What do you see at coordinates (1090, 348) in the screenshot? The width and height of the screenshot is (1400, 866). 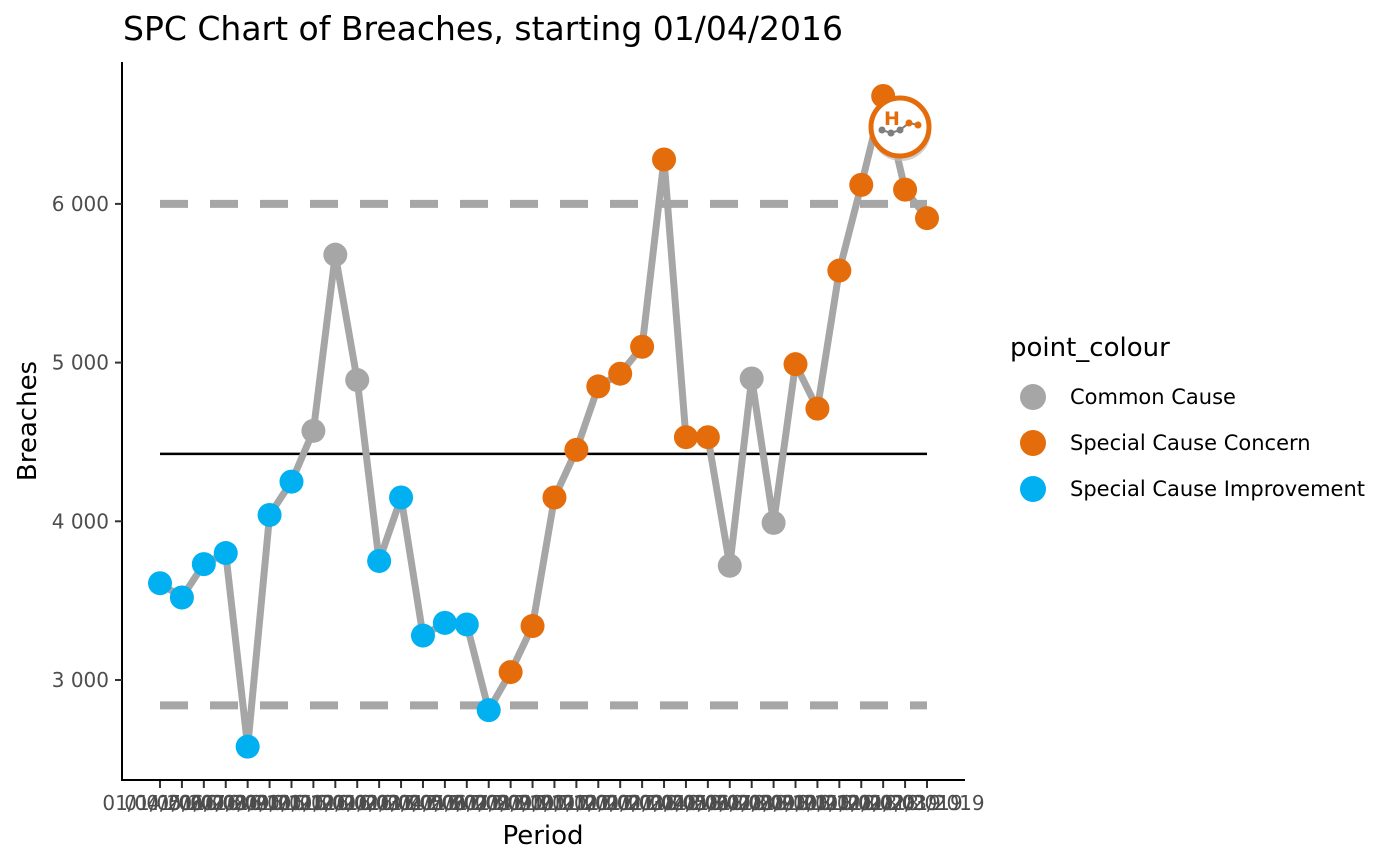 I see `legend-title: point_colour` at bounding box center [1090, 348].